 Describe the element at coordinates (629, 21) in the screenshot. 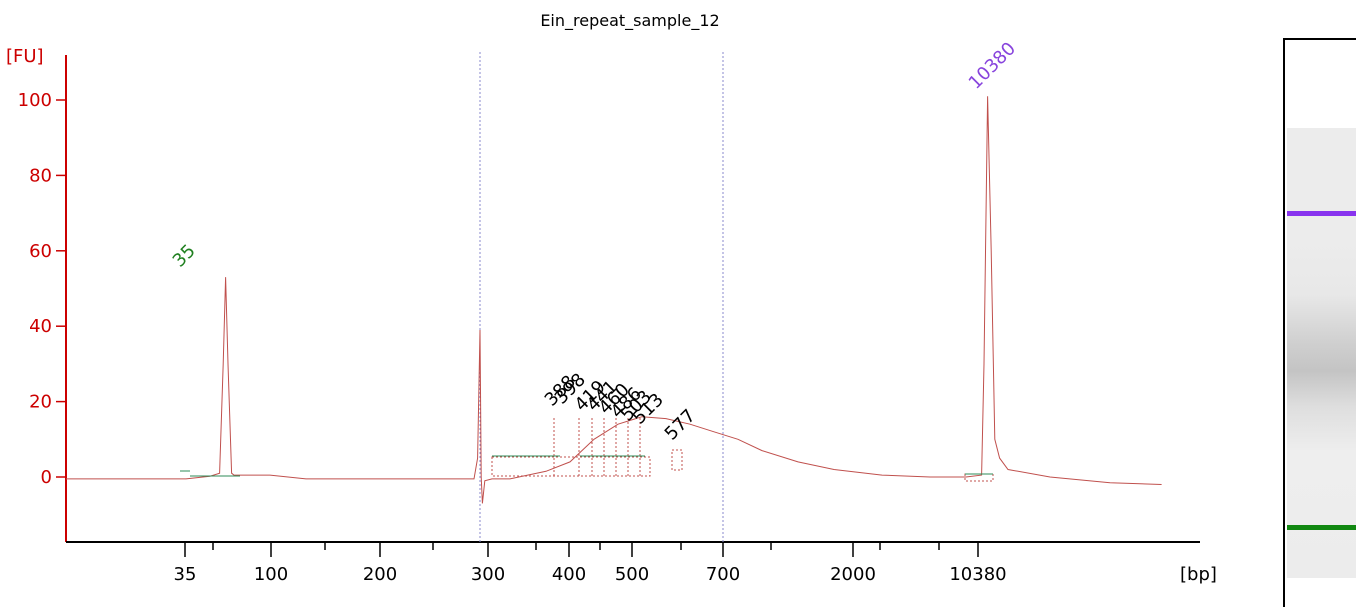

I see `chart-title: Ein_repeat_sample_12` at that location.